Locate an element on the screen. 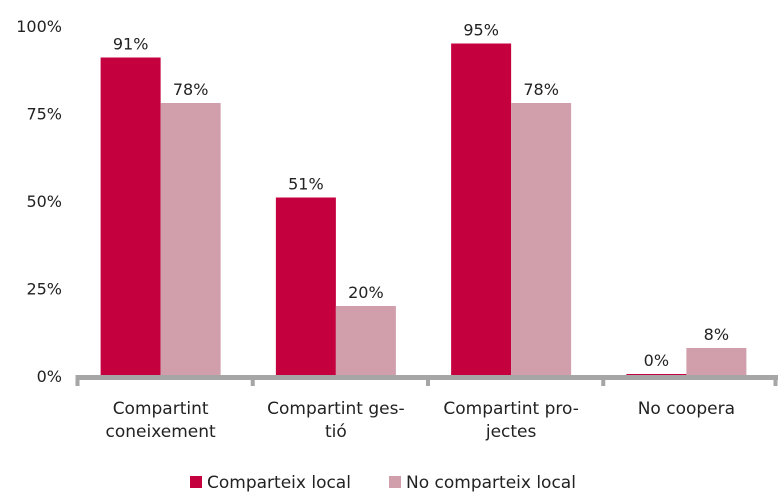  category-label: Compartint pro-jectes is located at coordinates (511, 420).